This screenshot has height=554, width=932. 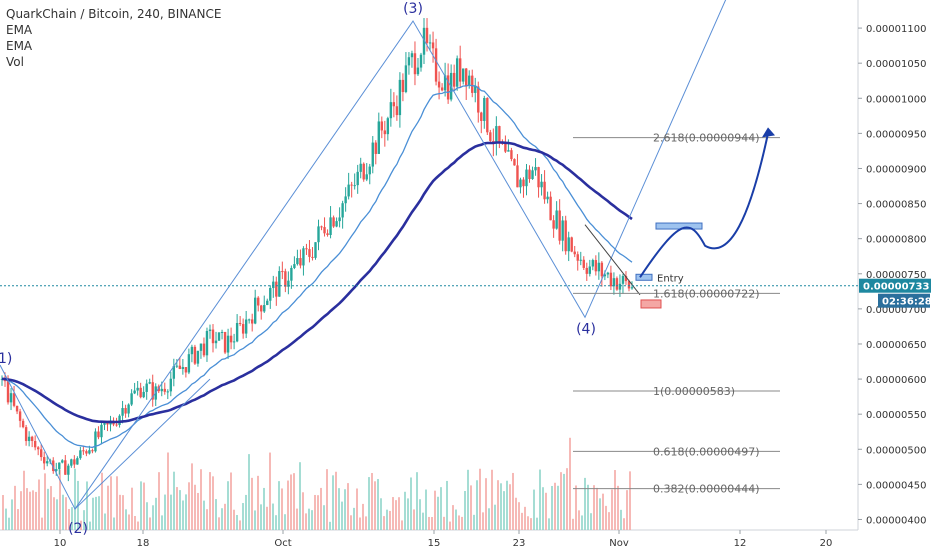 I want to click on wave-label: (3), so click(x=413, y=9).